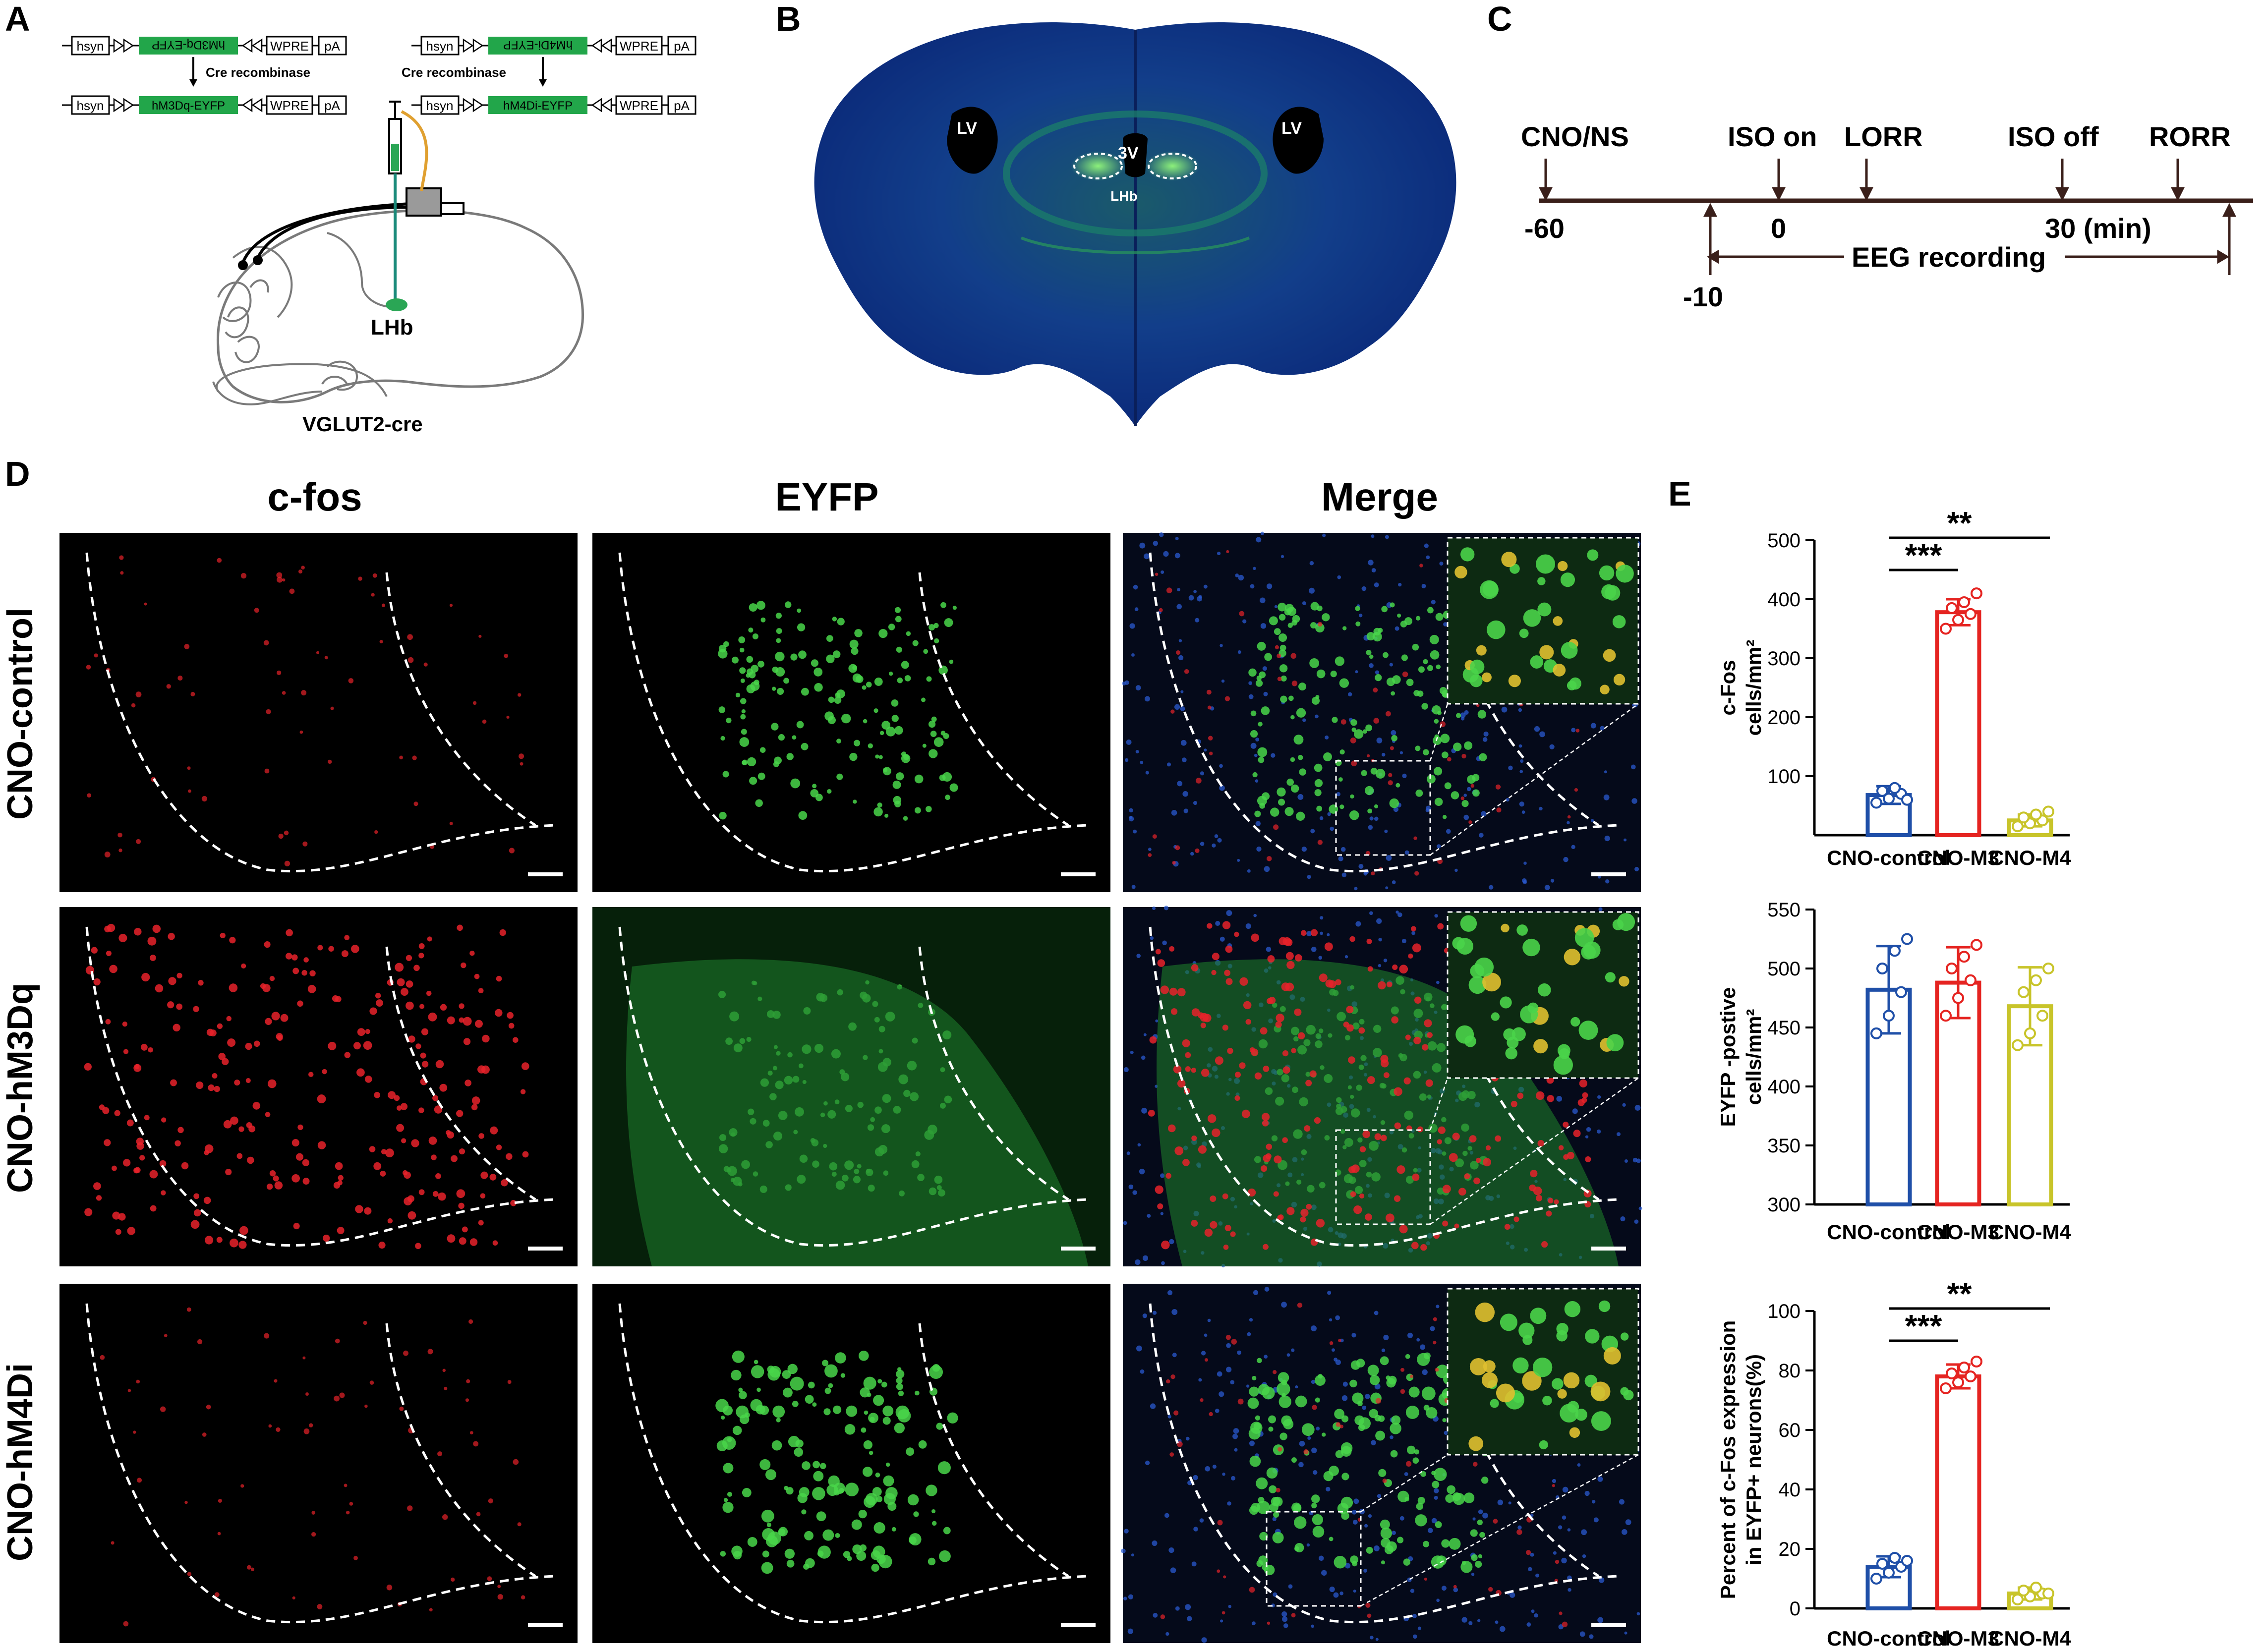  What do you see at coordinates (851, 1463) in the screenshot?
I see `micrograph-background` at bounding box center [851, 1463].